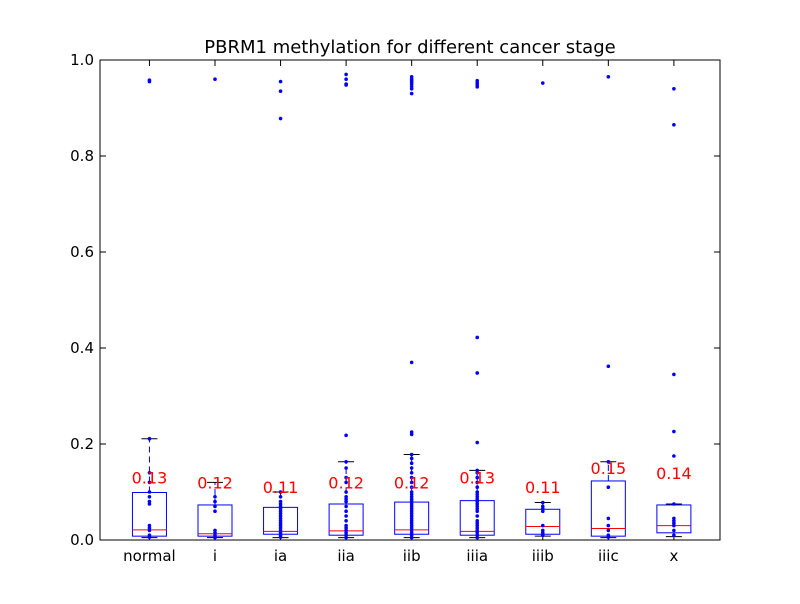  I want to click on y-tick-label: 0.8, so click(82, 156).